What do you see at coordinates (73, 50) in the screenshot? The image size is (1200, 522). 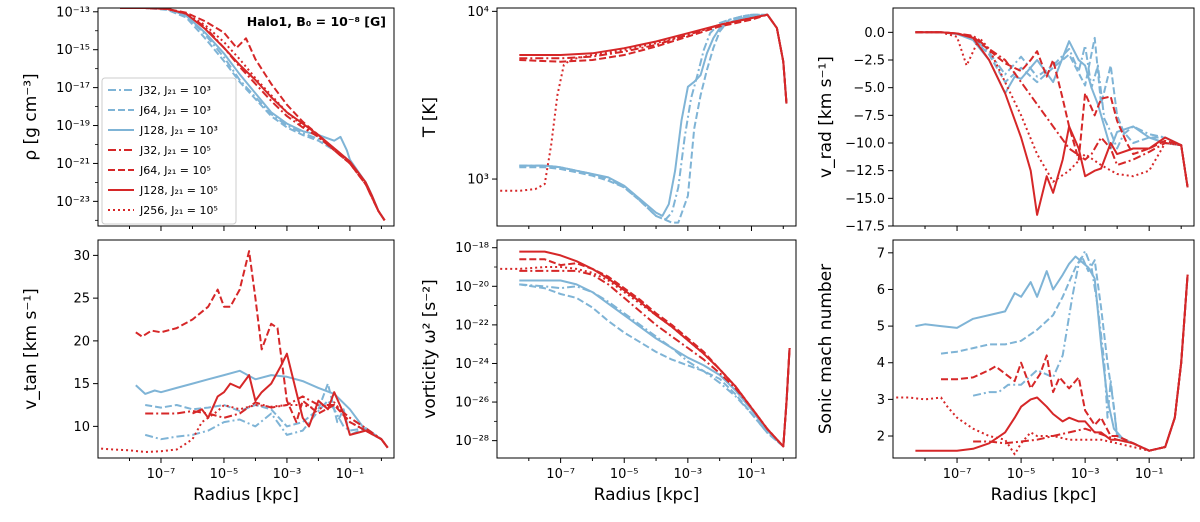 I see `y-tick-label: 10⁻¹⁵` at bounding box center [73, 50].